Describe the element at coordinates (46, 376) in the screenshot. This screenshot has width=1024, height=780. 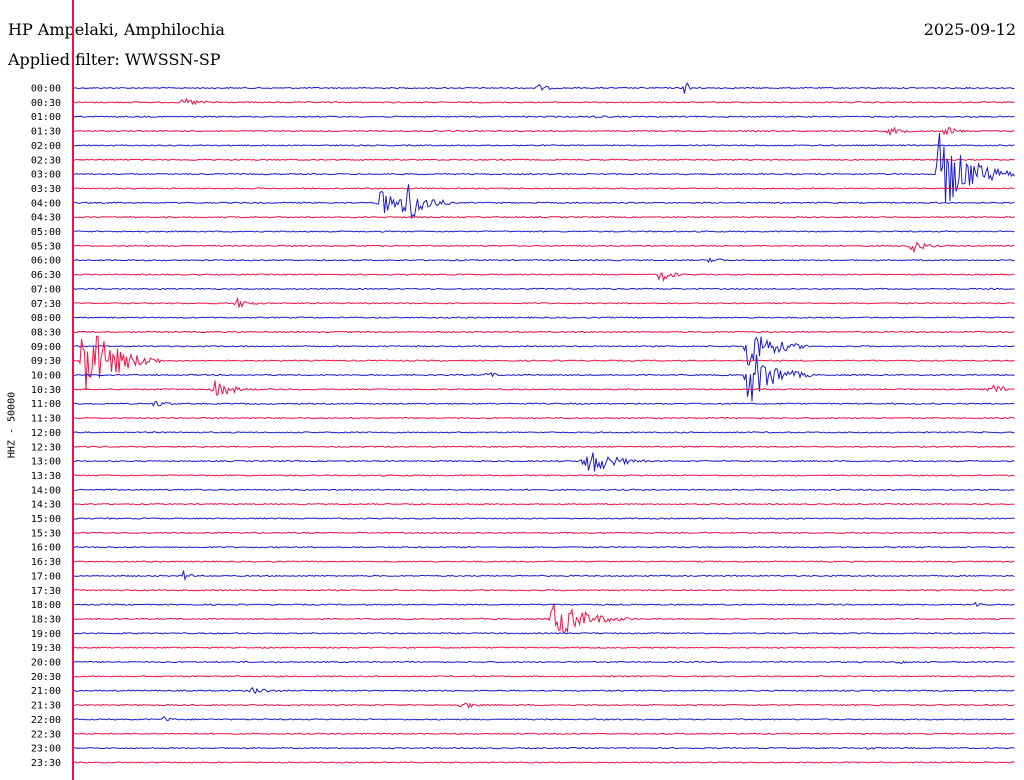
I see `row-label-1000: 10:00` at that location.